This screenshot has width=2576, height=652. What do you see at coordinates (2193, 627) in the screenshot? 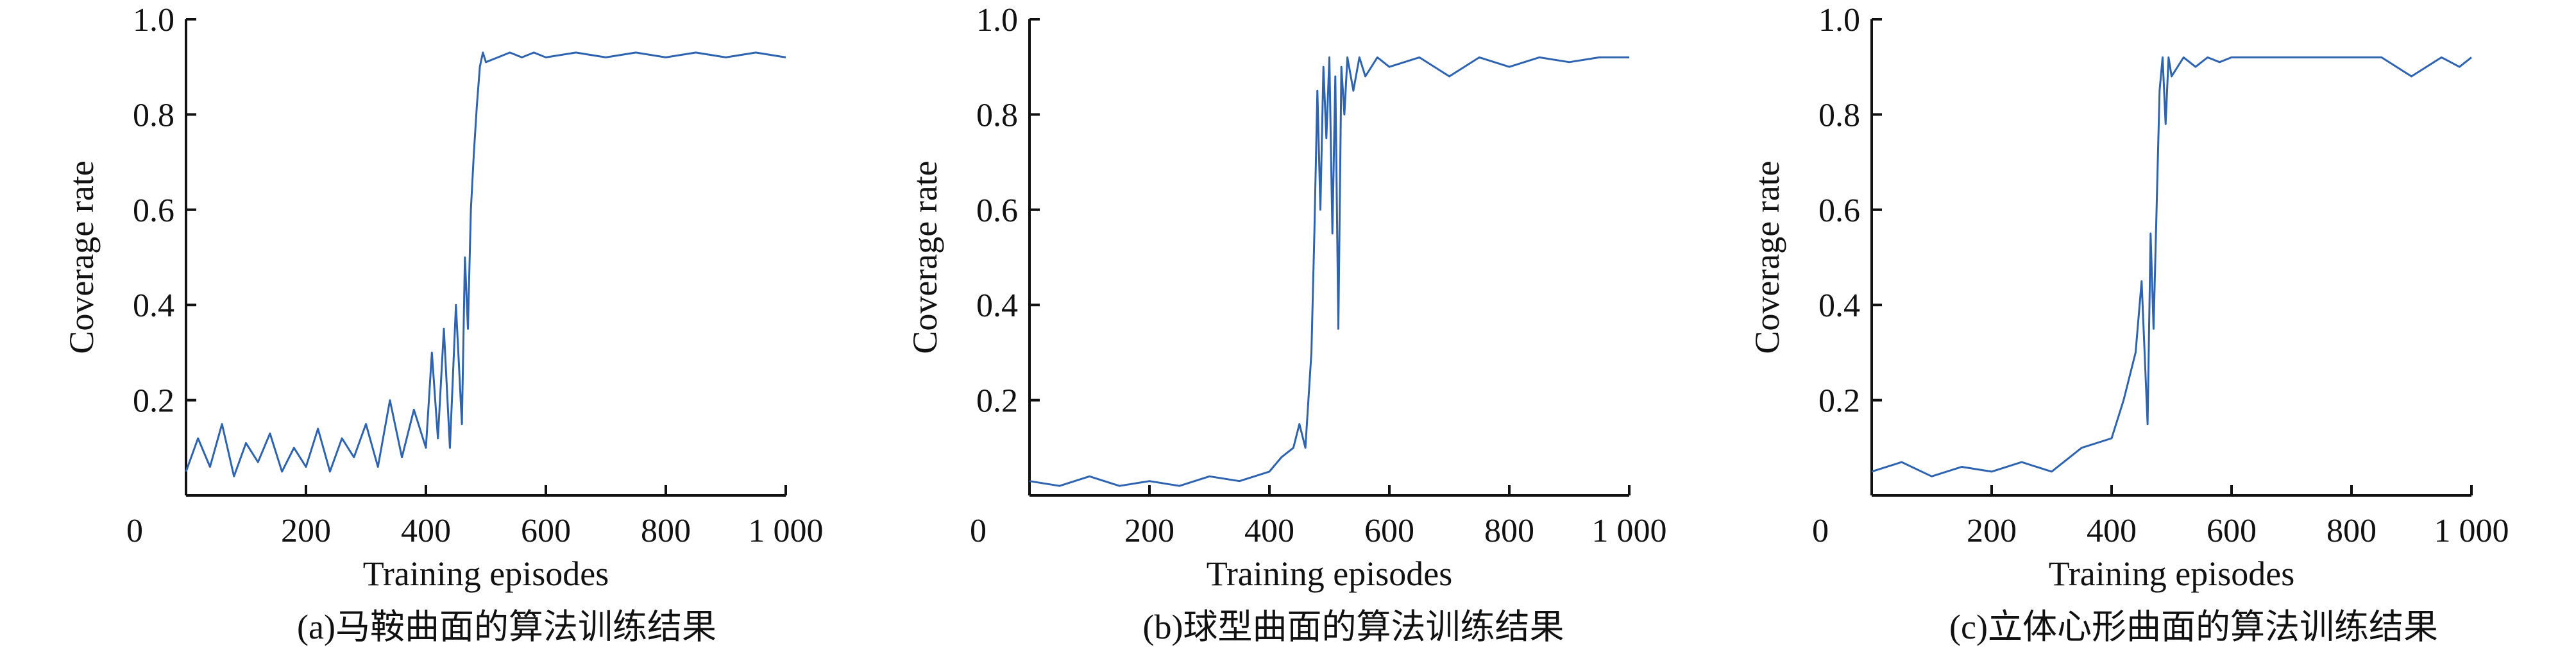
I see `figure-caption: (c)立体心形曲面的算法训练结果` at bounding box center [2193, 627].